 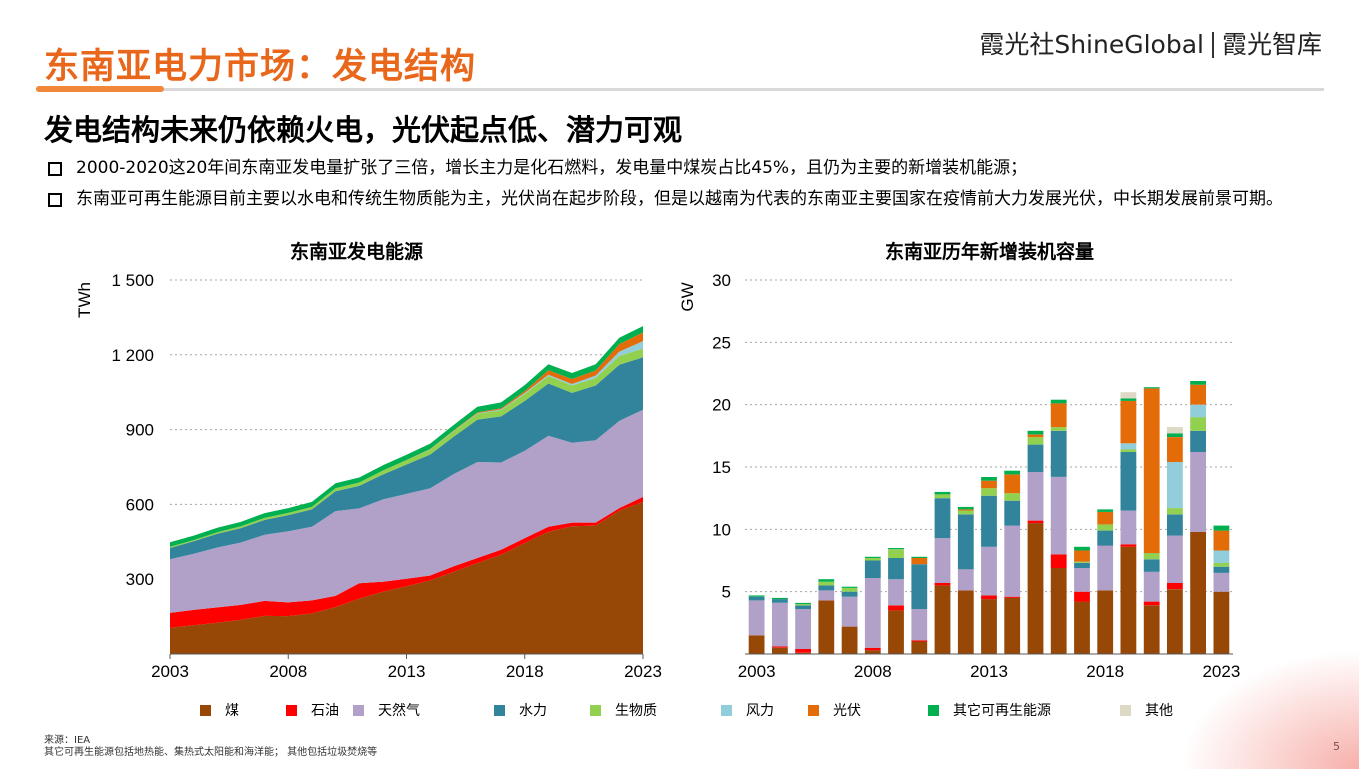 I want to click on area-series-石油, so click(x=406, y=562).